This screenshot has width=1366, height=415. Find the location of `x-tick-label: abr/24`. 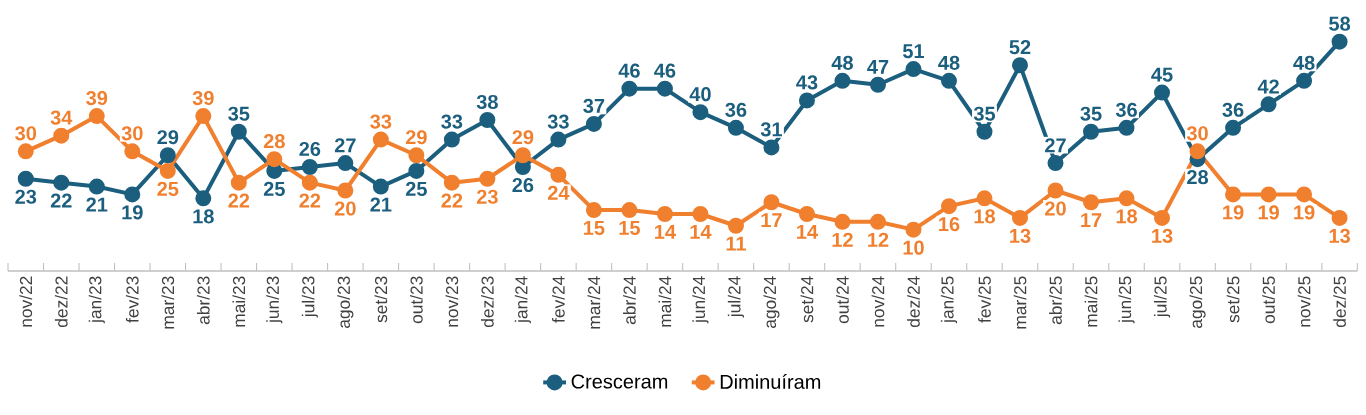

x-tick-label: abr/24 is located at coordinates (629, 300).